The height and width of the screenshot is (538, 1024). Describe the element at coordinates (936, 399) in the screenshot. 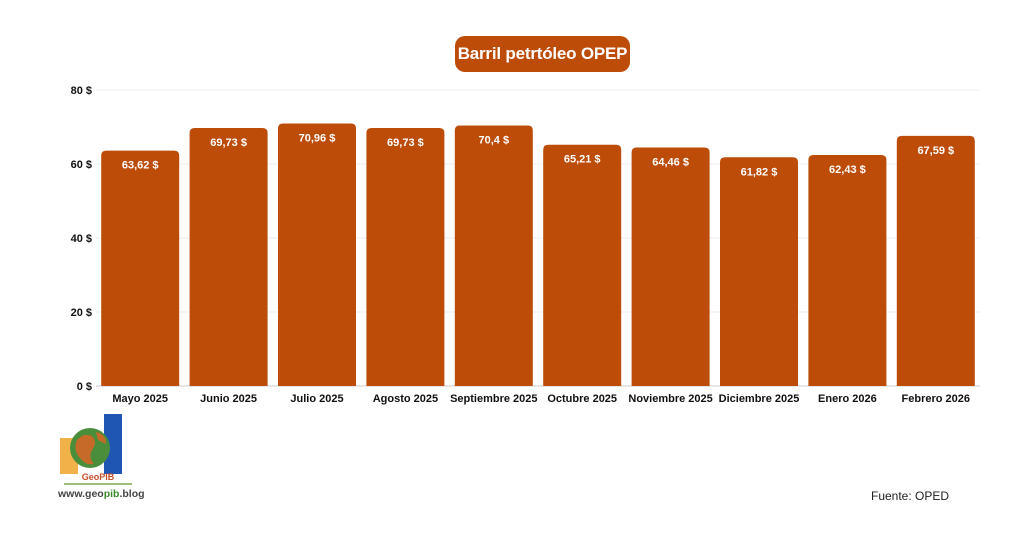

I see `x-tick-label: Febrero 2026` at that location.